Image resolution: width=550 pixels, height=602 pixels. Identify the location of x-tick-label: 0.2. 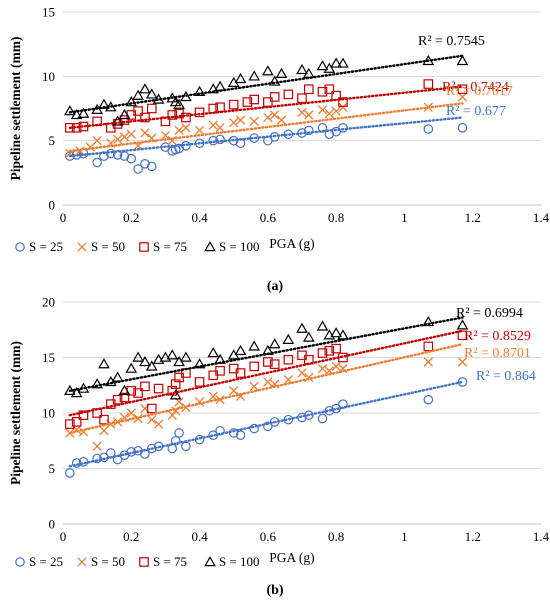
(131, 217).